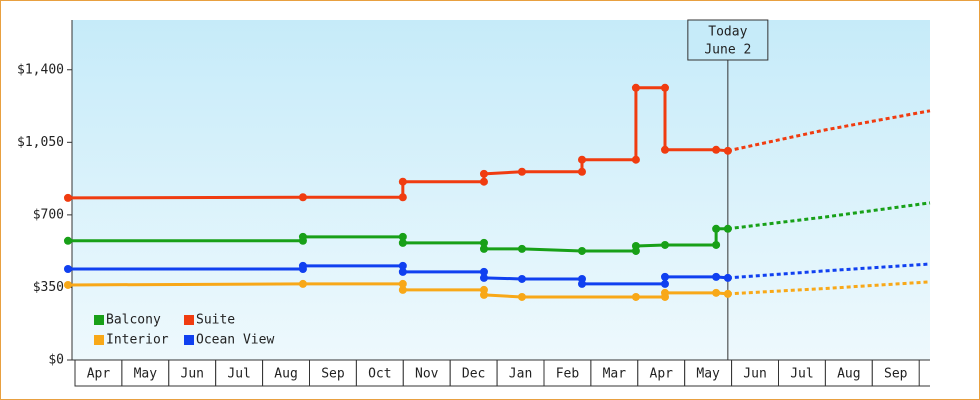 This screenshot has width=980, height=400. Describe the element at coordinates (40, 142) in the screenshot. I see `y-tick-label: $1,050` at that location.